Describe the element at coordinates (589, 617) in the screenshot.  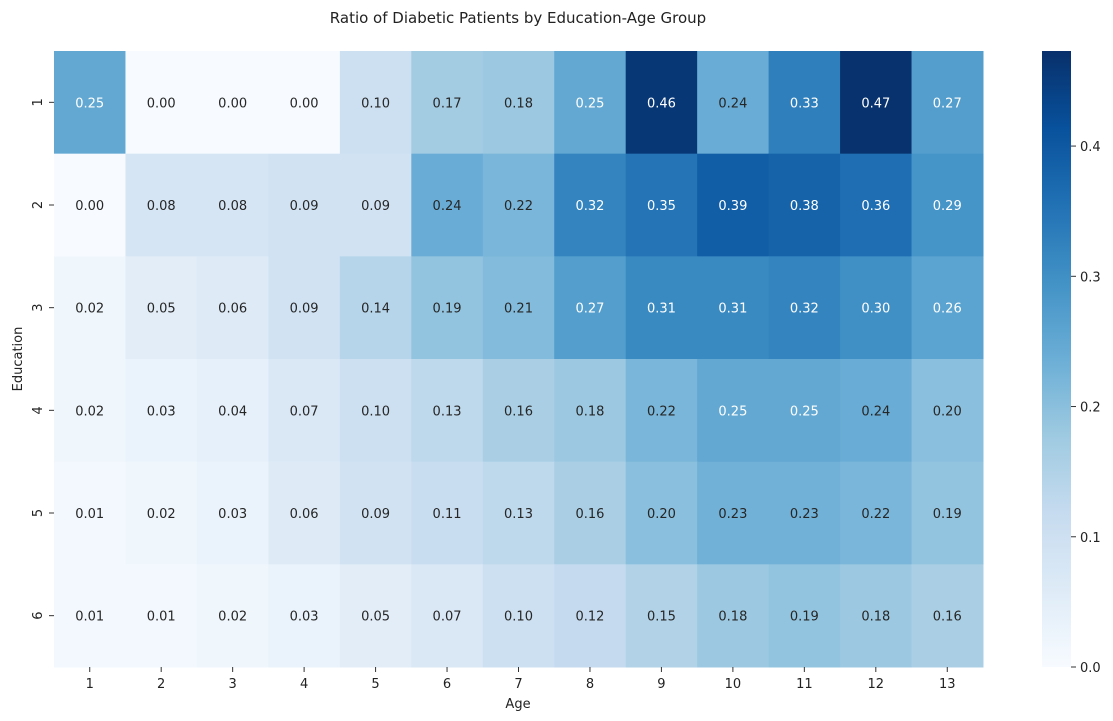
I see `cell-value-label: 0.12` at that location.